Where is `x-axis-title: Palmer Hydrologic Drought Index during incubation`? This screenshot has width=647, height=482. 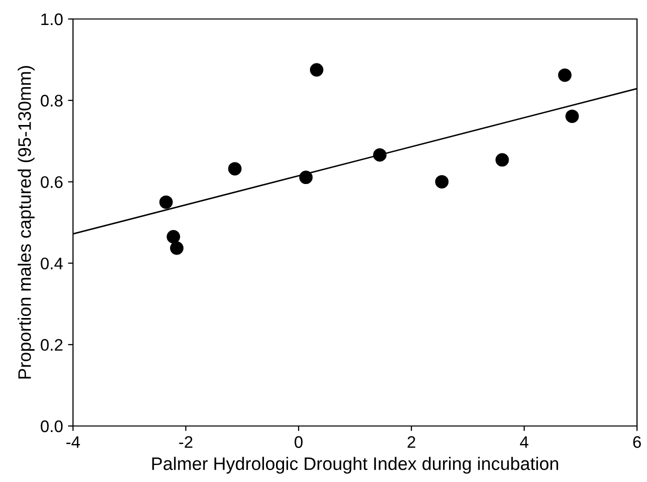 x-axis-title: Palmer Hydrologic Drought Index during incubation is located at coordinates (355, 465).